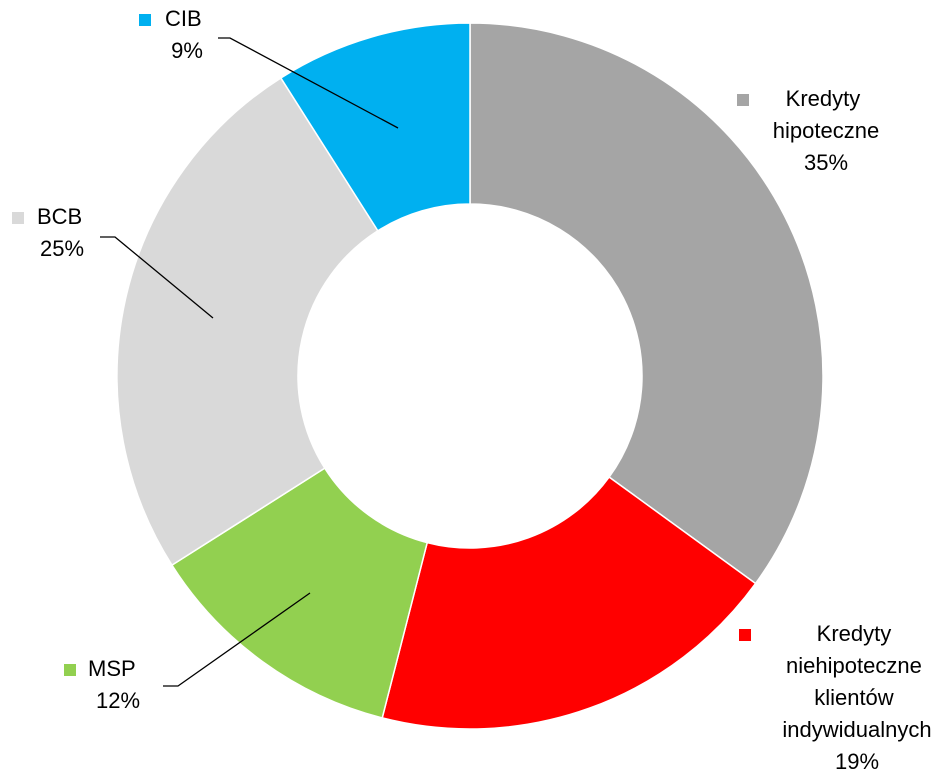 Image resolution: width=951 pixels, height=769 pixels. What do you see at coordinates (59, 216) in the screenshot?
I see `category-label: BCB` at bounding box center [59, 216].